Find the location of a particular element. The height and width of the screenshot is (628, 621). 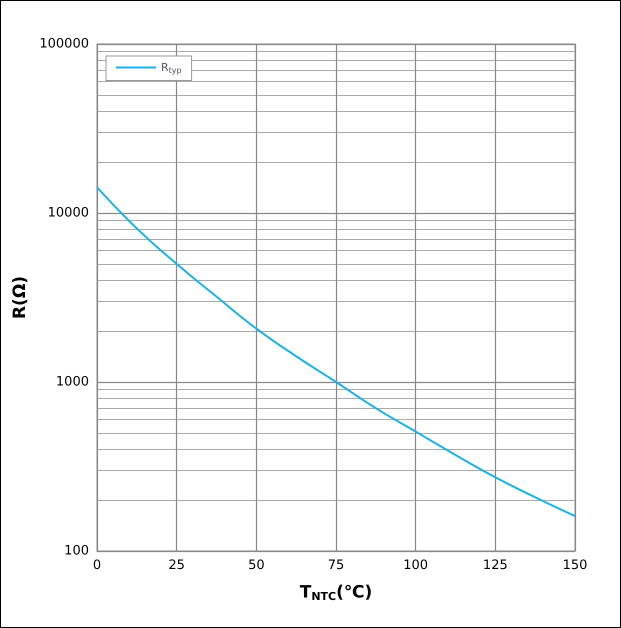

x-tick-label: 0 is located at coordinates (97, 565).